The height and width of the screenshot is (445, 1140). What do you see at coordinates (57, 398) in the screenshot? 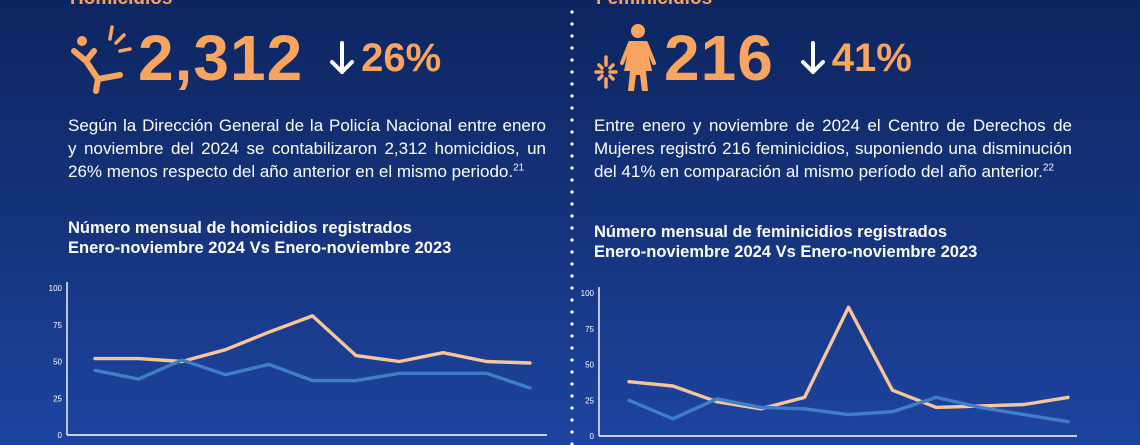
I see `homicidios-y-tick-label: 25` at bounding box center [57, 398].